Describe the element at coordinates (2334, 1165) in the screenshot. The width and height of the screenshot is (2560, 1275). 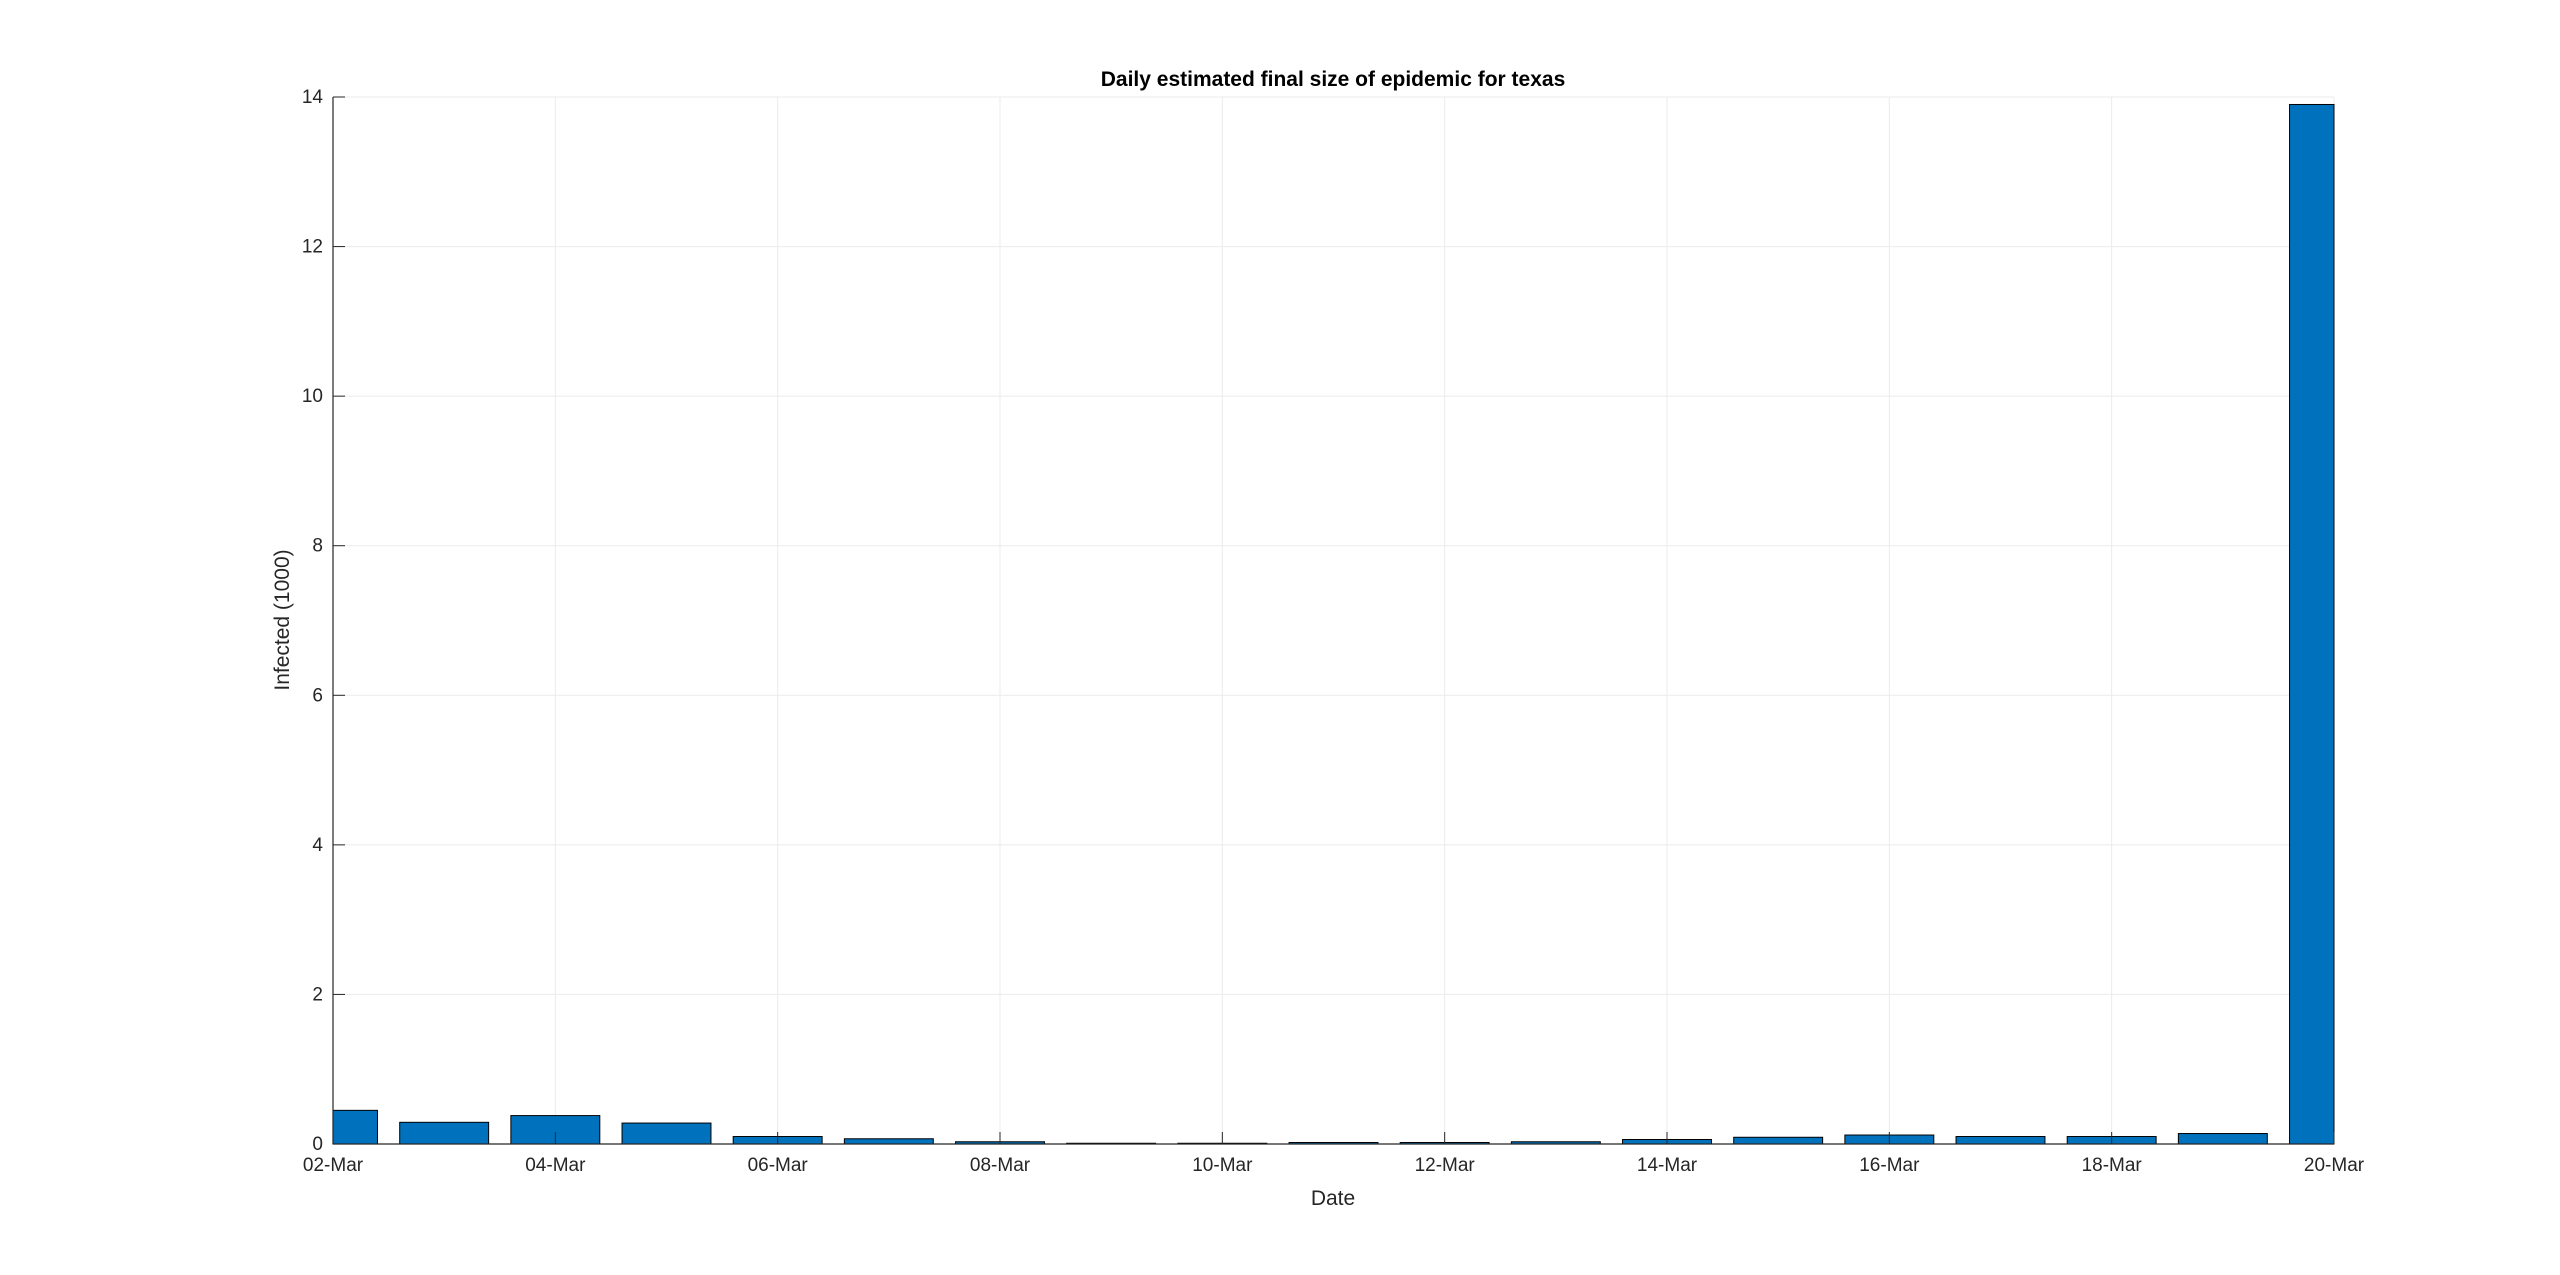
I see `x-tick-label: 20-Mar` at that location.